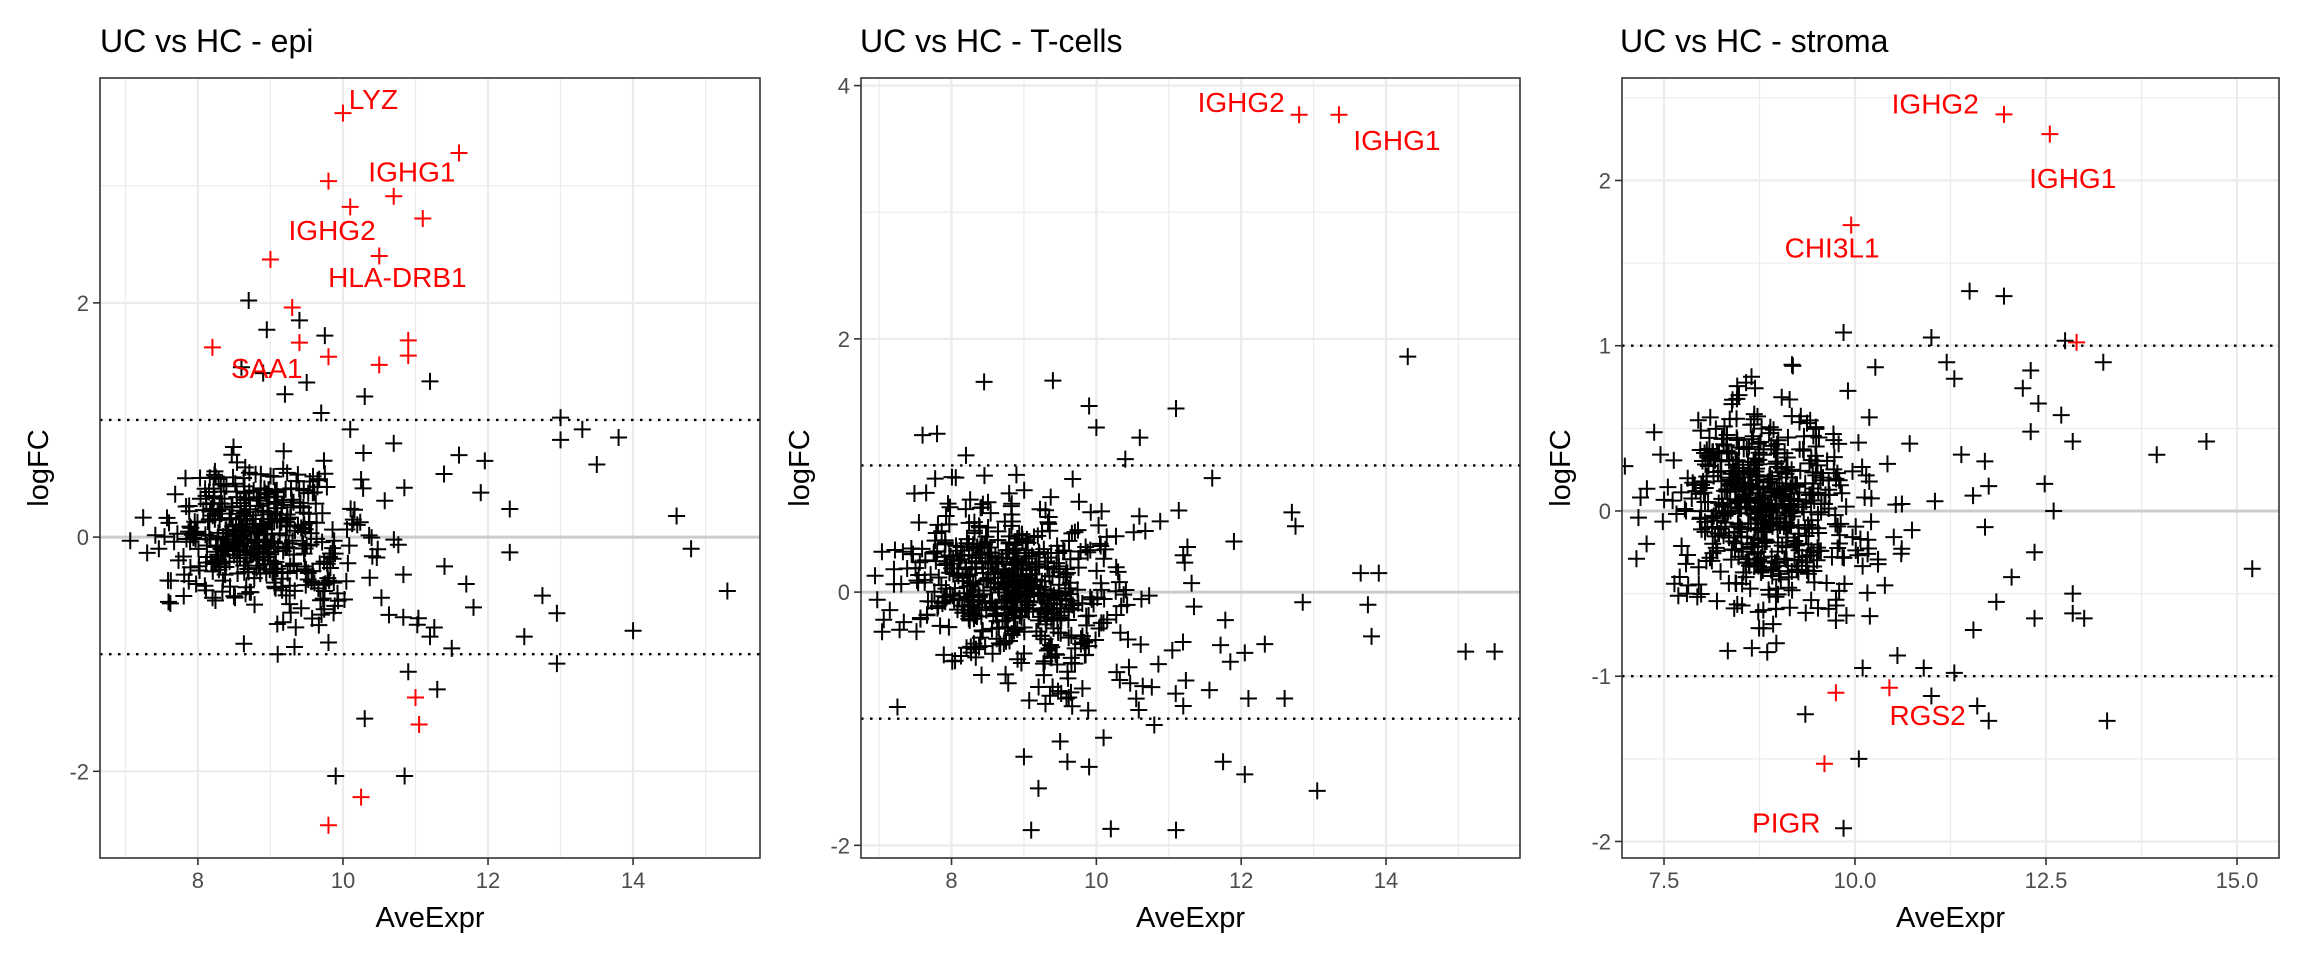 This screenshot has height=965, width=2304. What do you see at coordinates (1241, 880) in the screenshot?
I see `x-tick-label: 12` at bounding box center [1241, 880].